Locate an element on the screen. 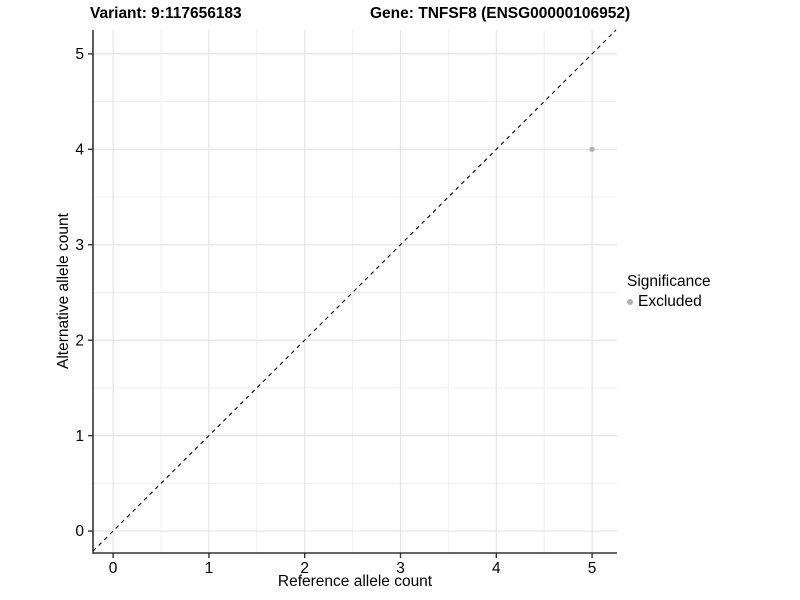 The image size is (800, 600). y-tick-label: 2 is located at coordinates (79, 340).